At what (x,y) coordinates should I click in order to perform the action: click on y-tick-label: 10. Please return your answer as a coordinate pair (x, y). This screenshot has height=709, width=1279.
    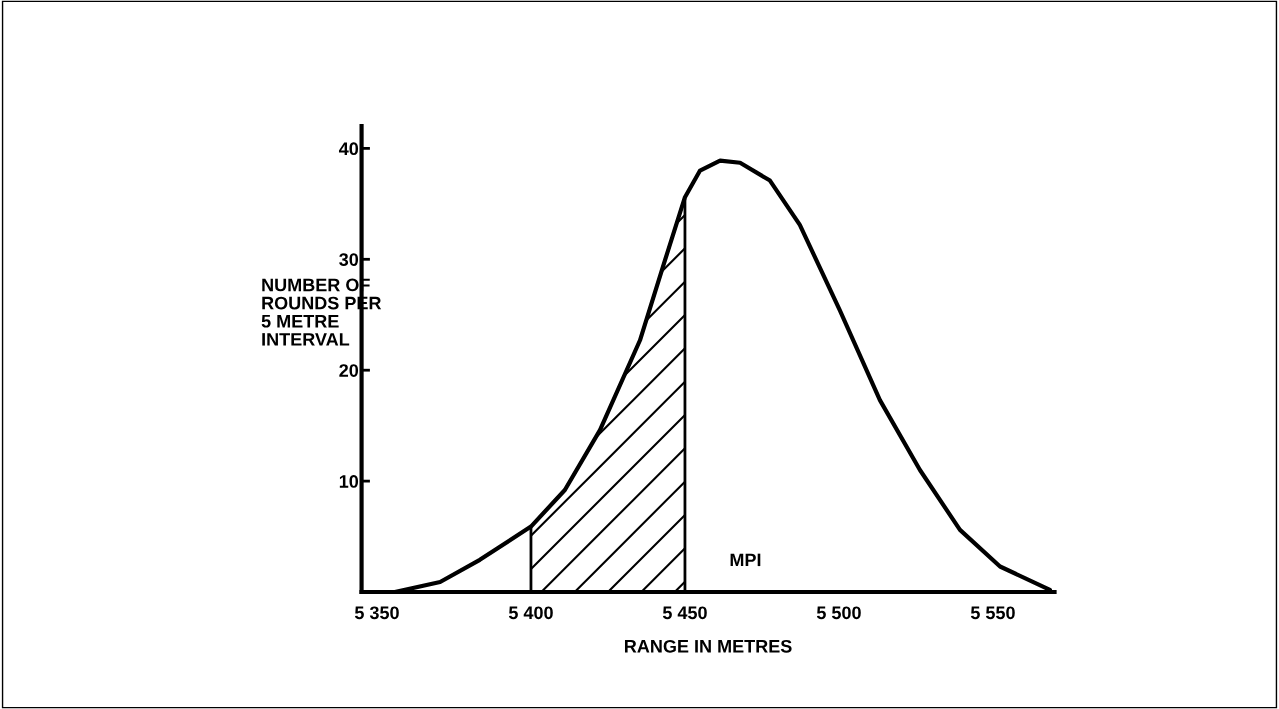
    Looking at the image, I should click on (349, 481).